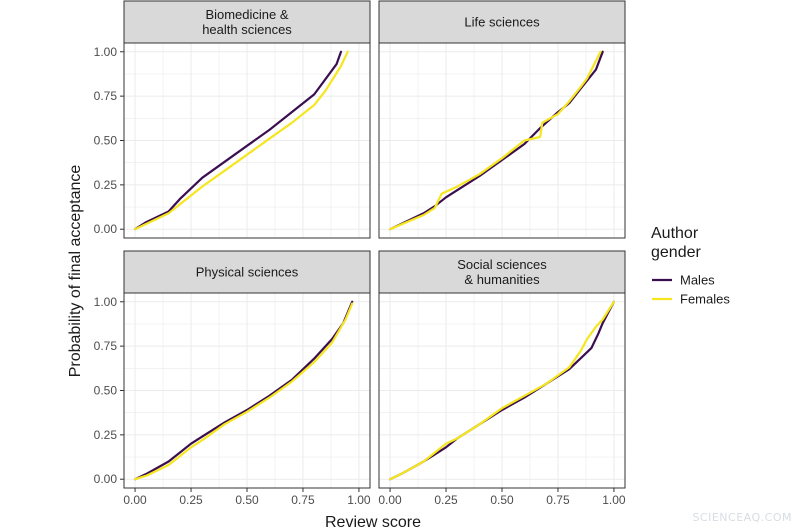 Image resolution: width=800 pixels, height=530 pixels. I want to click on legend-title: gender, so click(676, 252).